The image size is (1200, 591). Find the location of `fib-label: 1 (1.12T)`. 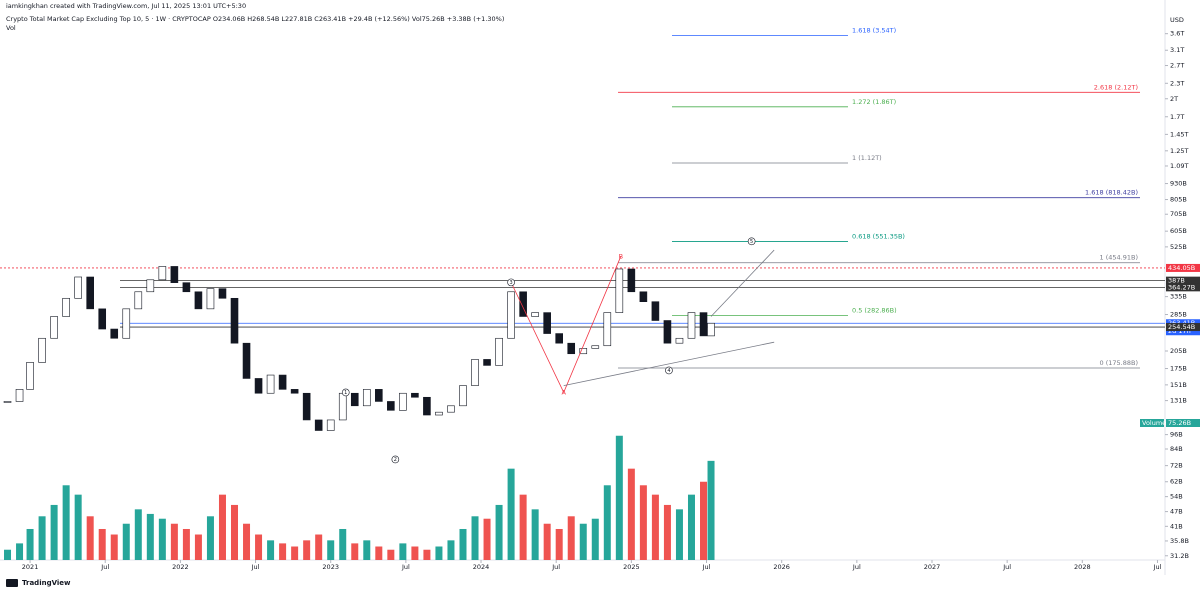

fib-label: 1 (1.12T) is located at coordinates (867, 158).